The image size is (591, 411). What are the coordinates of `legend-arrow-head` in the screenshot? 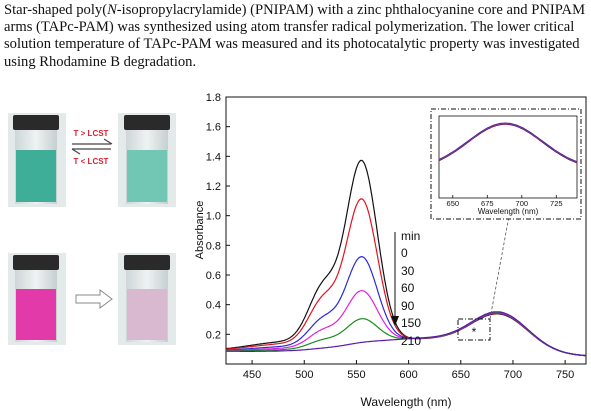 It's located at (395, 321).